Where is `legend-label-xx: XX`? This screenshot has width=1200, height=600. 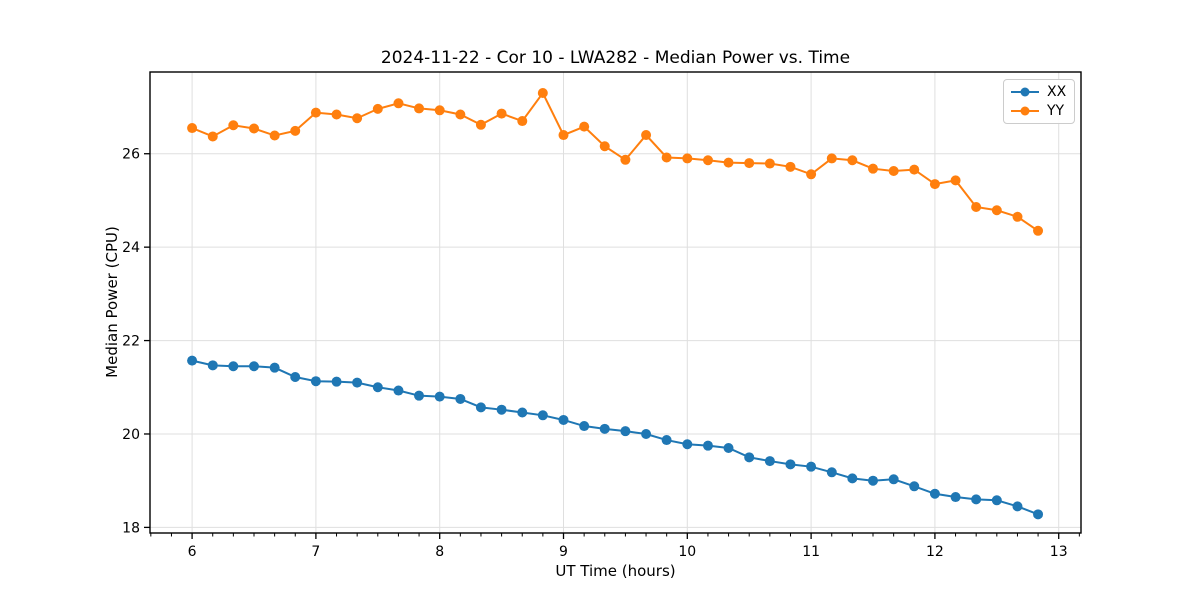
legend-label-xx: XX is located at coordinates (1057, 92).